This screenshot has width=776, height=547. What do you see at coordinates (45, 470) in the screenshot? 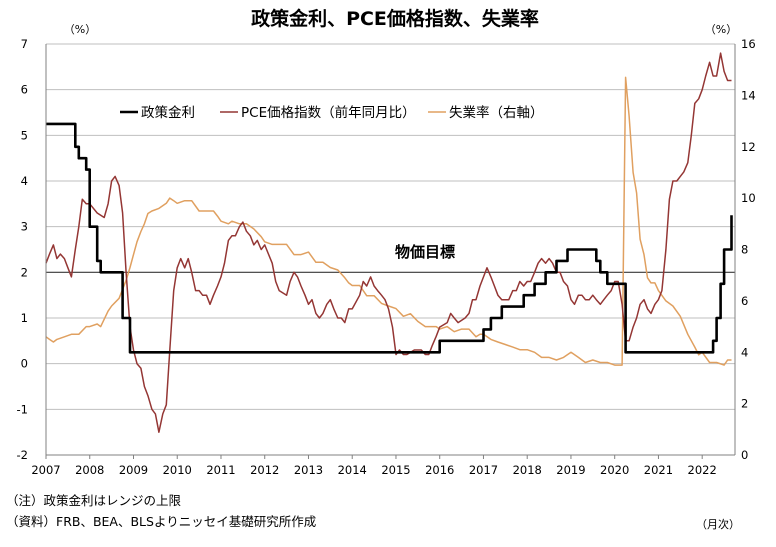
I see `x-tick-label: 2007` at bounding box center [45, 470].